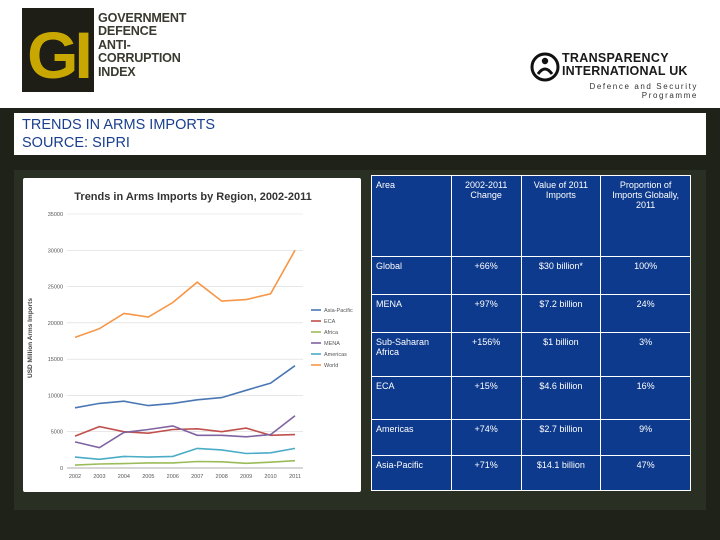 The height and width of the screenshot is (540, 720). I want to click on series-line-eca, so click(185, 431).